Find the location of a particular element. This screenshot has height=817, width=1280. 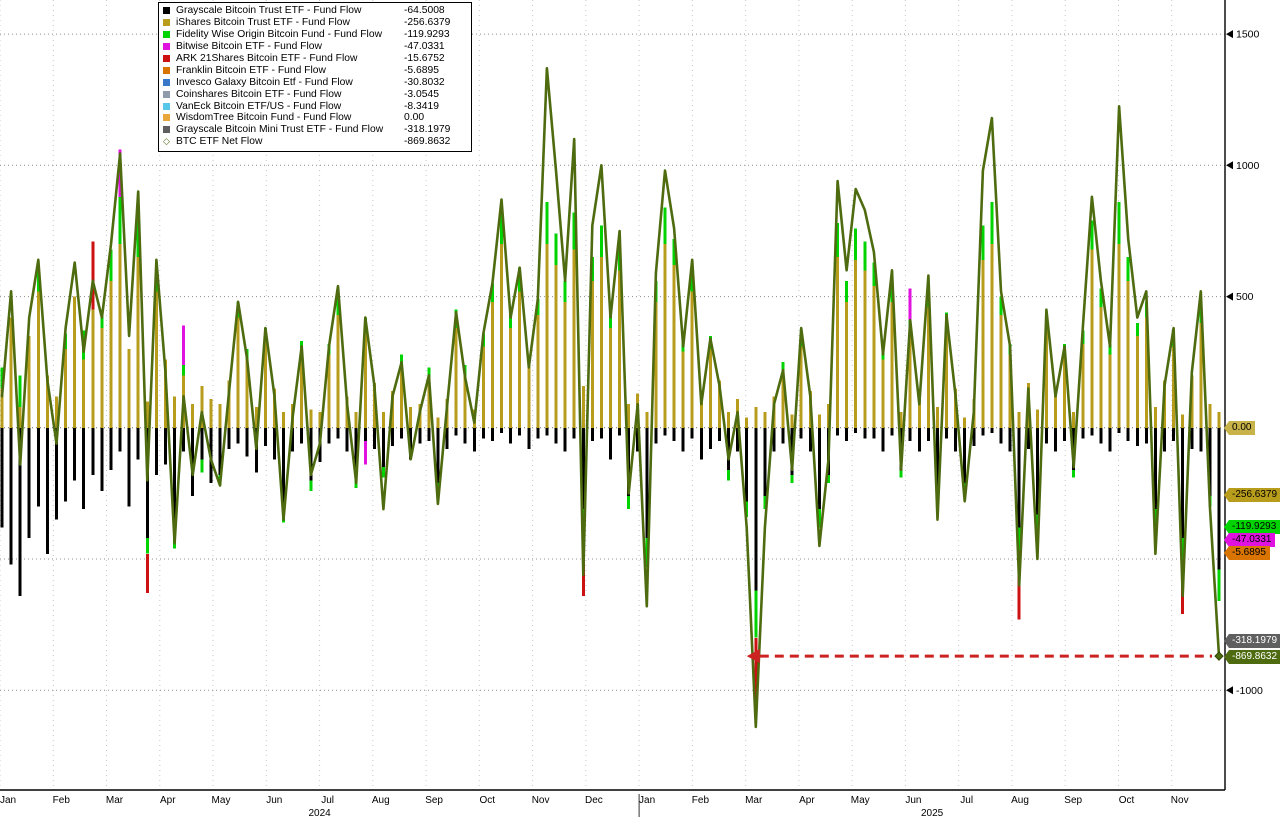

comparison-arrow-annotation is located at coordinates (979, 656).